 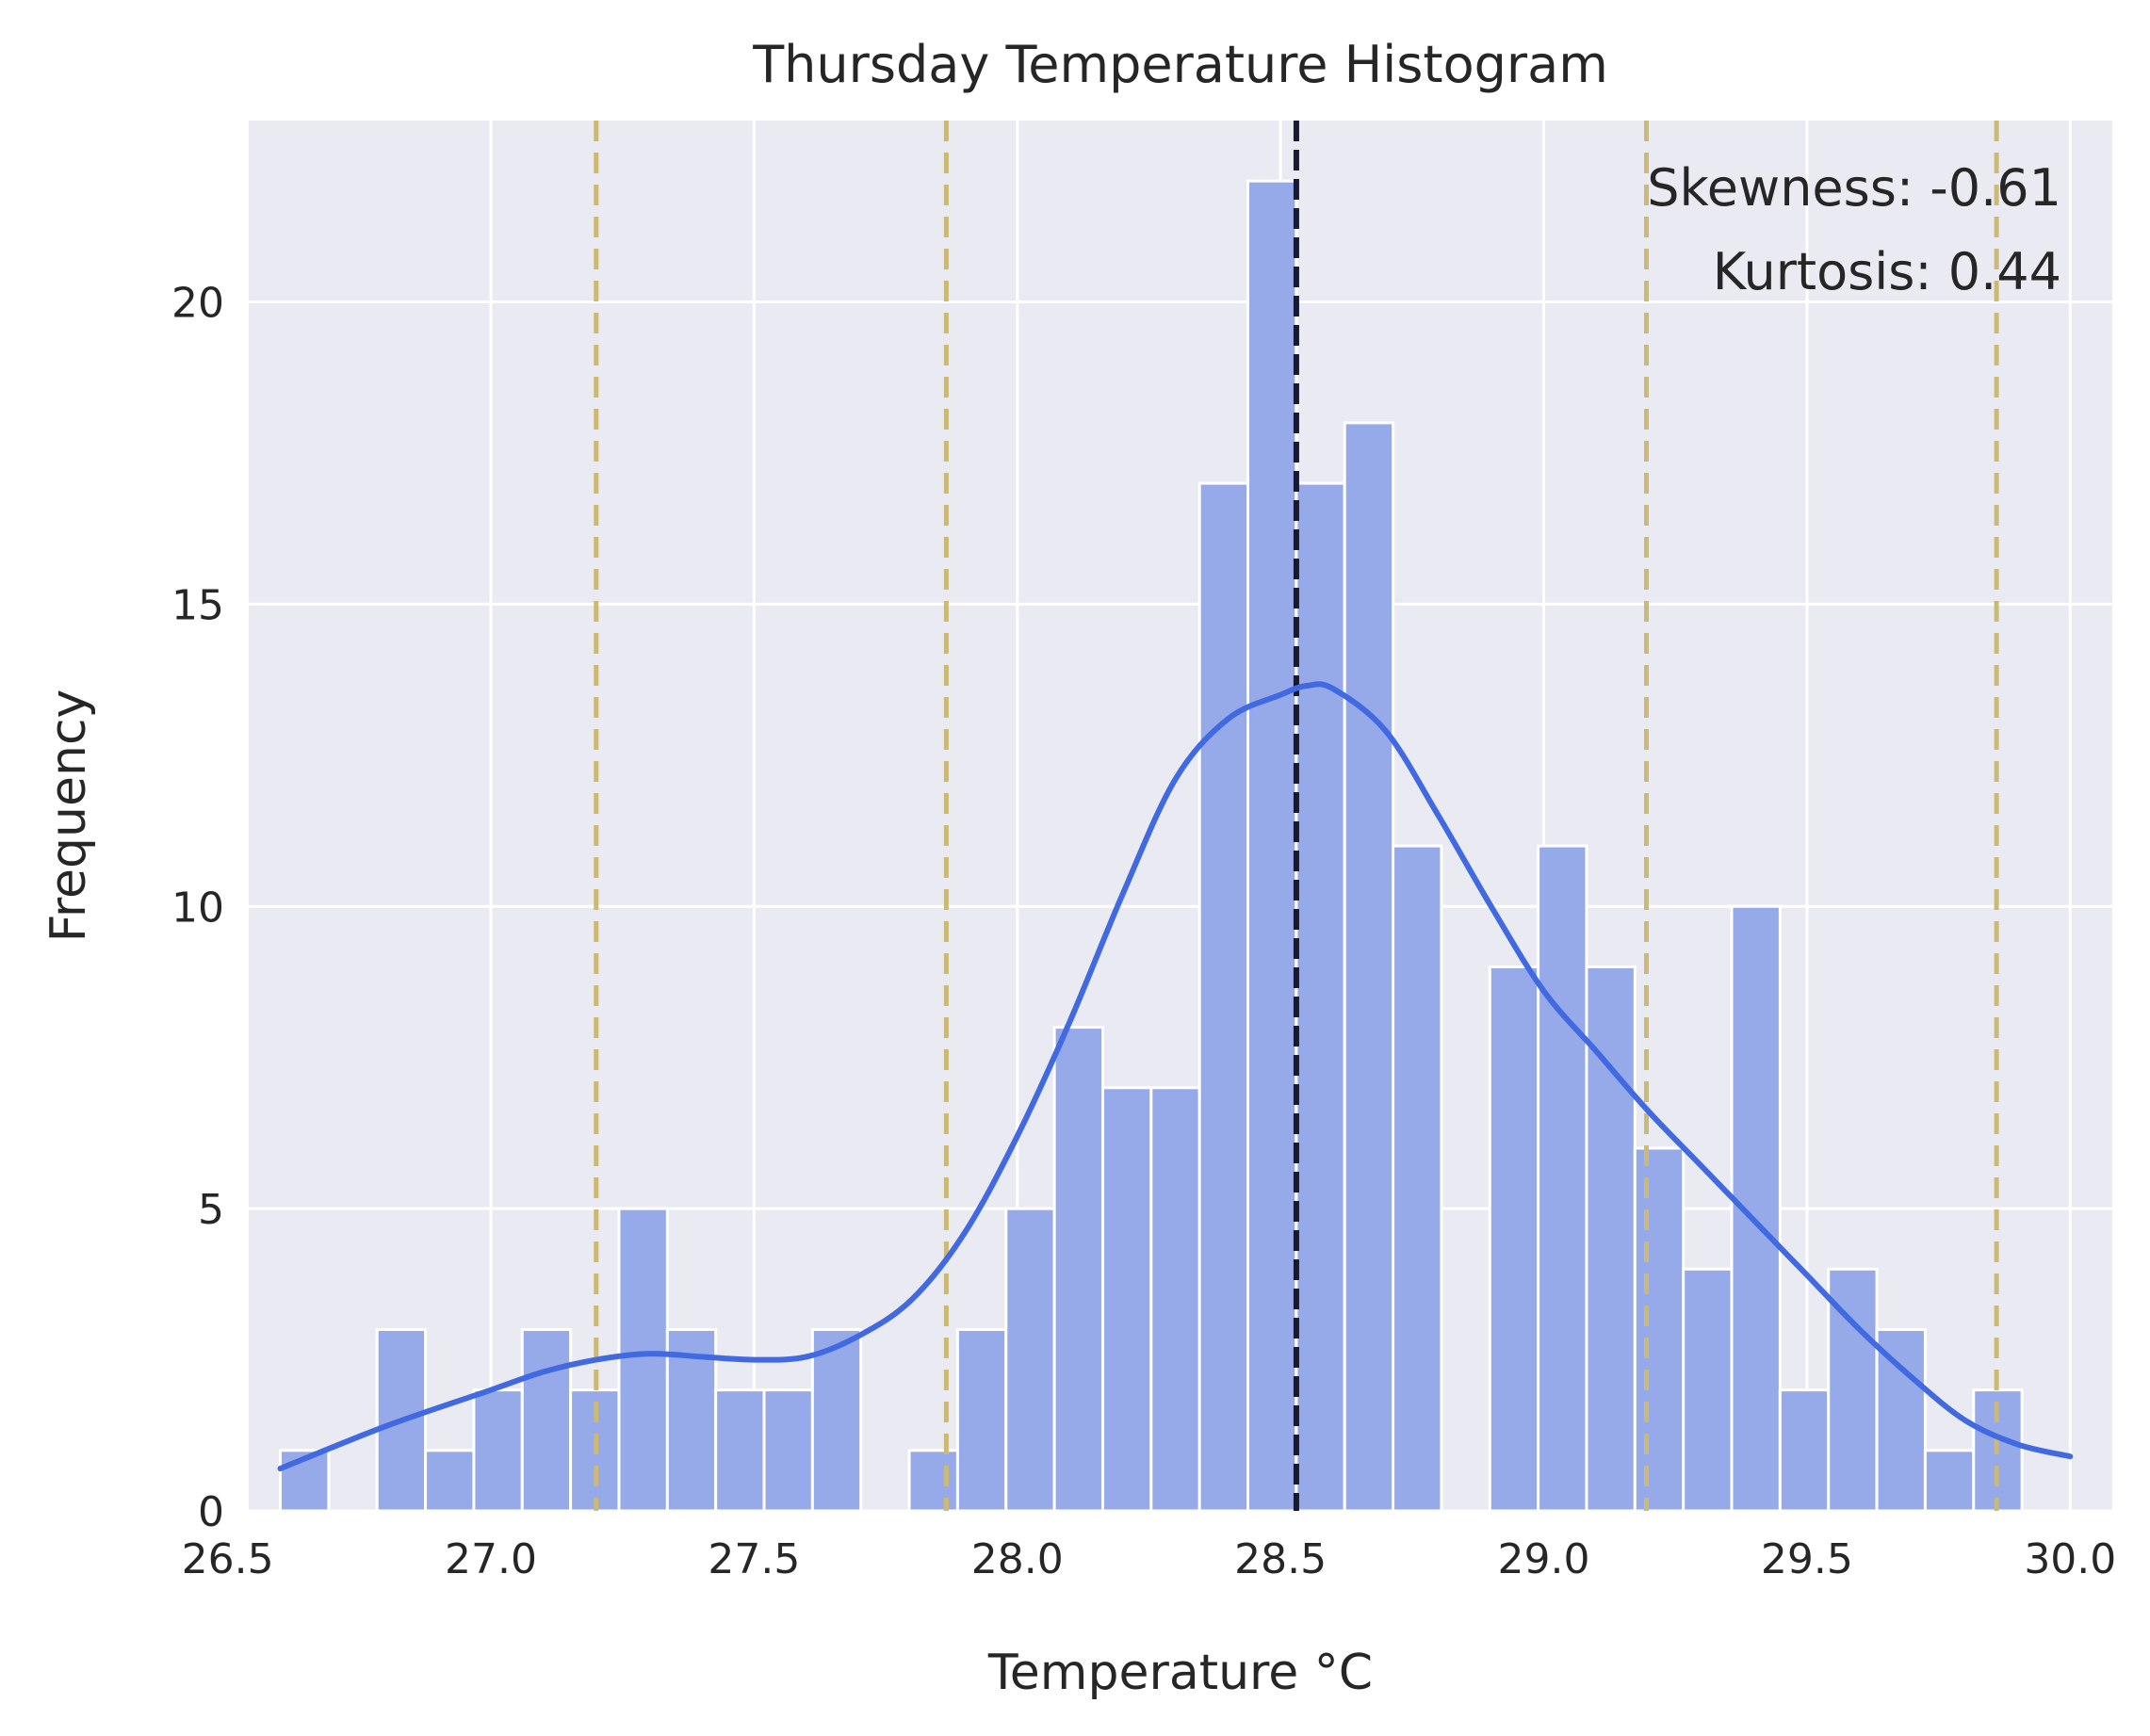 I want to click on x-tick-label: 28.0, so click(x=1017, y=1559).